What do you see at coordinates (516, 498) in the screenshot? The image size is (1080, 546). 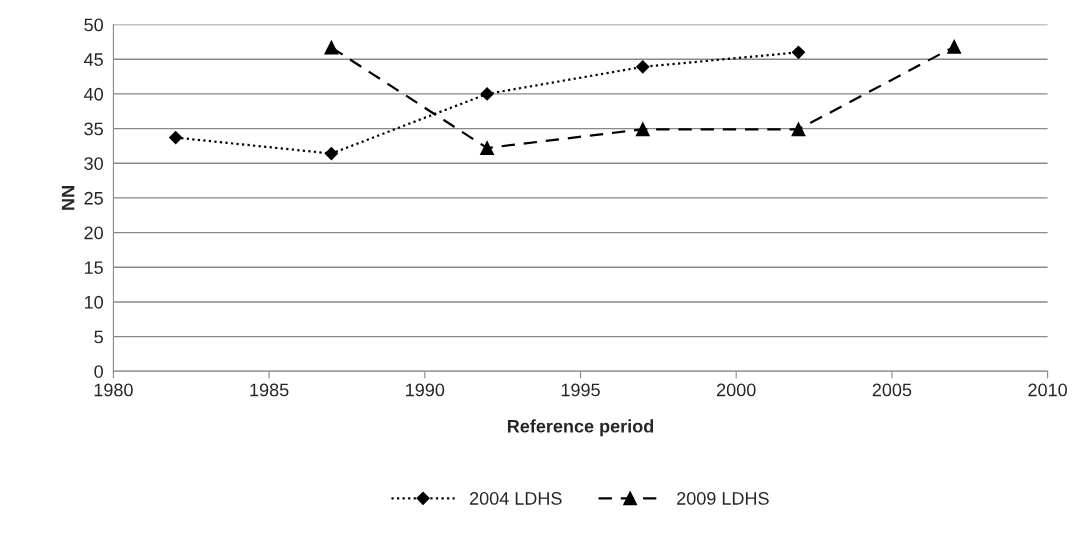 I see `legend-label: 2004 LDHS` at bounding box center [516, 498].